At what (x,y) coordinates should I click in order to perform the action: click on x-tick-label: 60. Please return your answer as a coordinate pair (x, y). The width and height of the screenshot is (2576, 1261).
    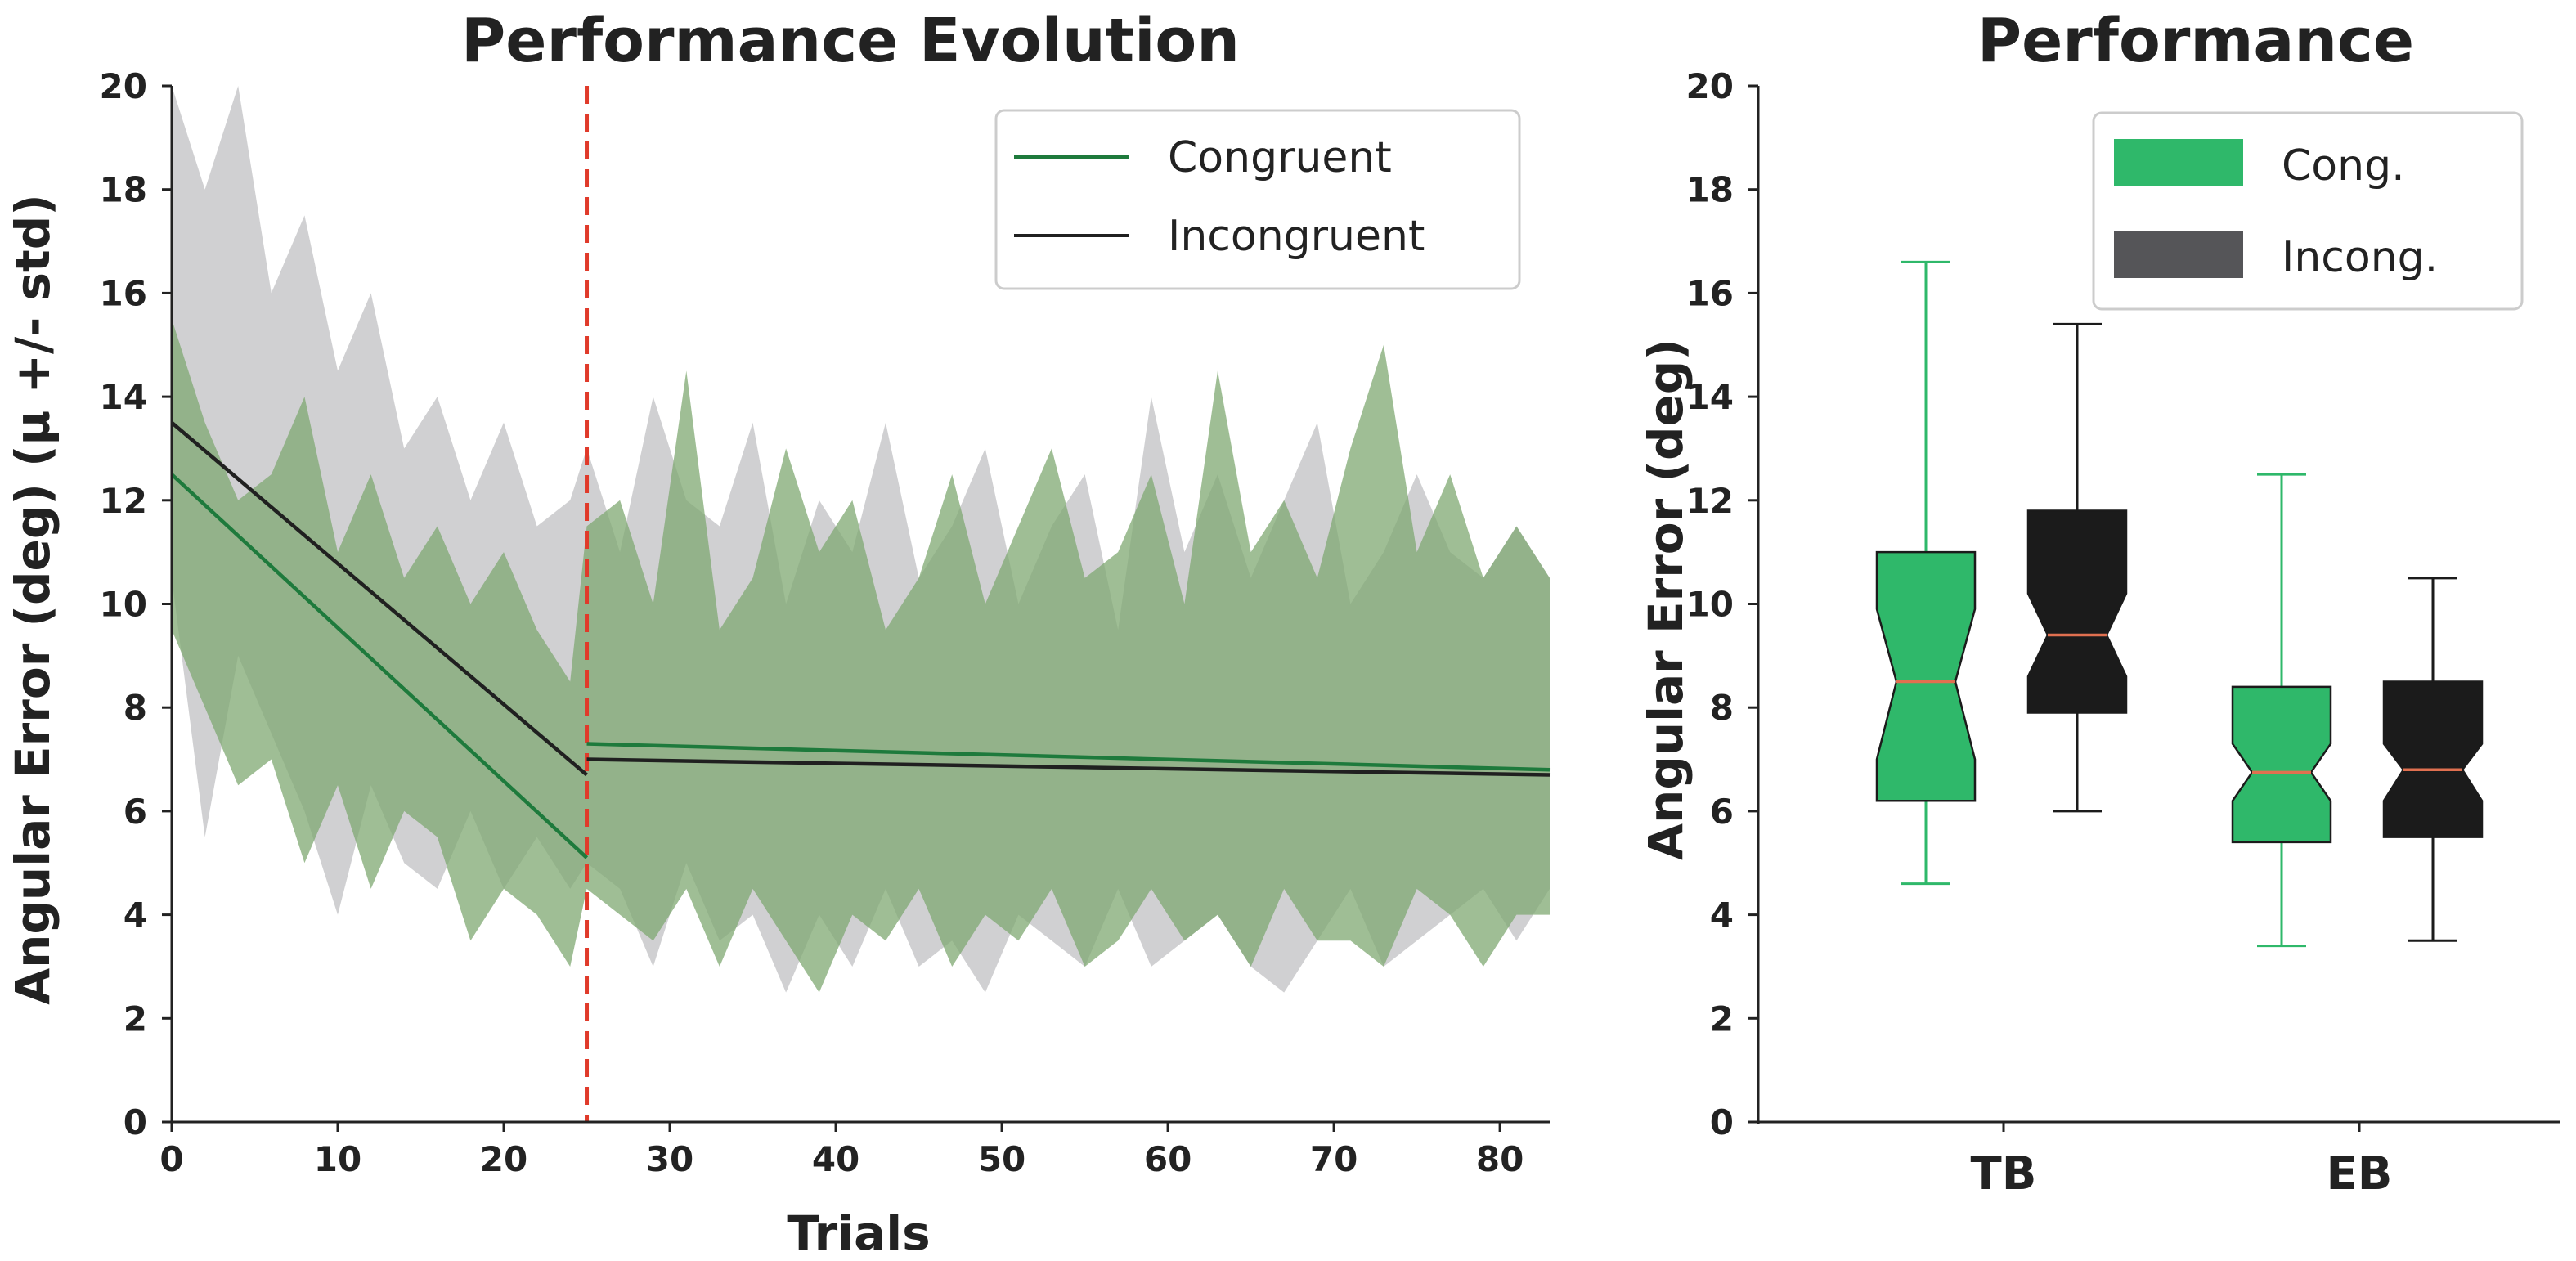
    Looking at the image, I should click on (1168, 1159).